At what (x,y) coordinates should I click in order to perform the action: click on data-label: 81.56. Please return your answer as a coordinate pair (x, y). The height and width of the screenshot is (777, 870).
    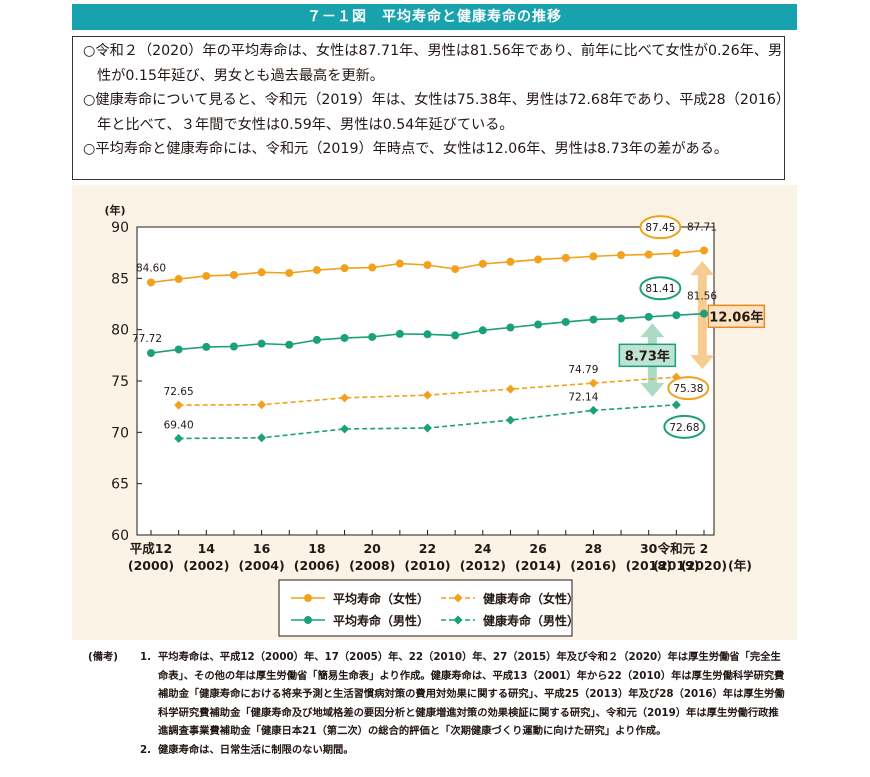
    Looking at the image, I should click on (702, 297).